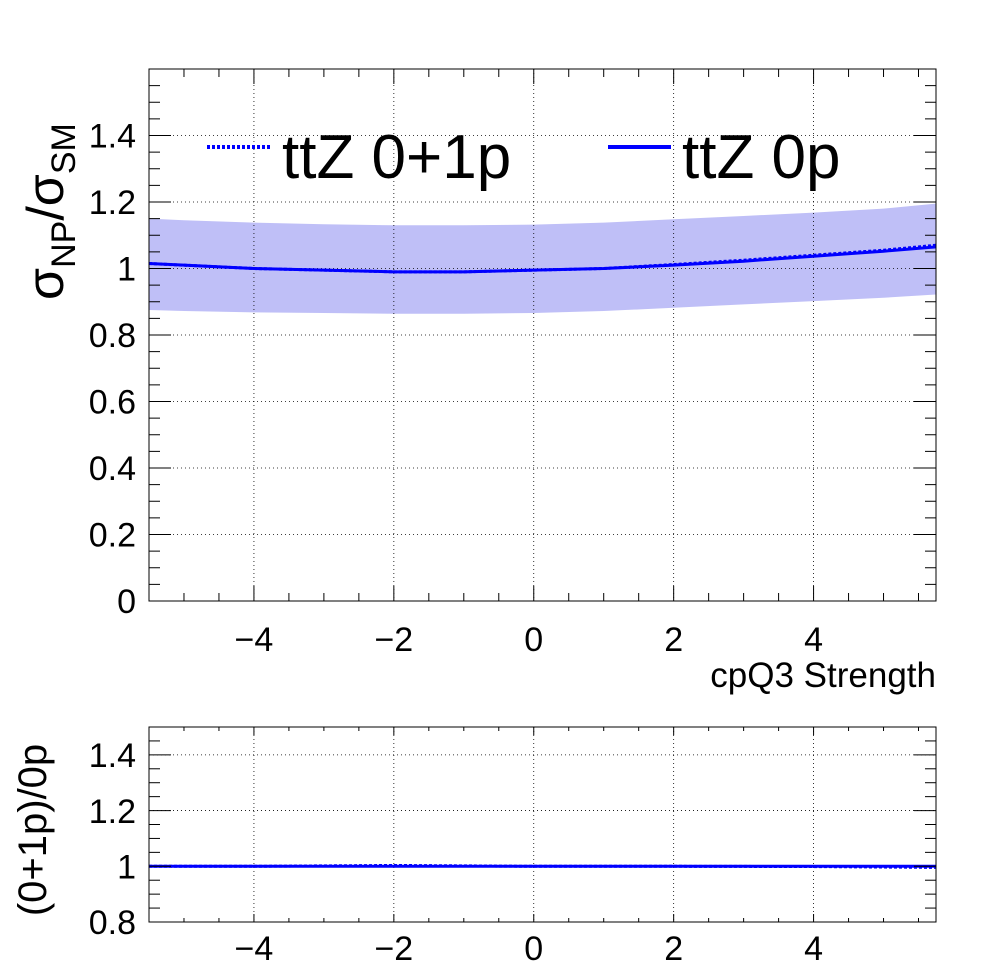 The height and width of the screenshot is (972, 996). I want to click on legend-label-ttz-0-1p: ttZ 0+1p, so click(396, 157).